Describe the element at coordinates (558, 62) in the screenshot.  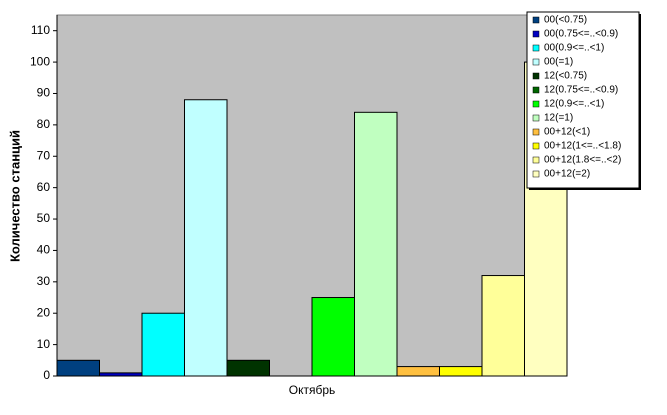
I see `legend-label: 00(=1)` at that location.